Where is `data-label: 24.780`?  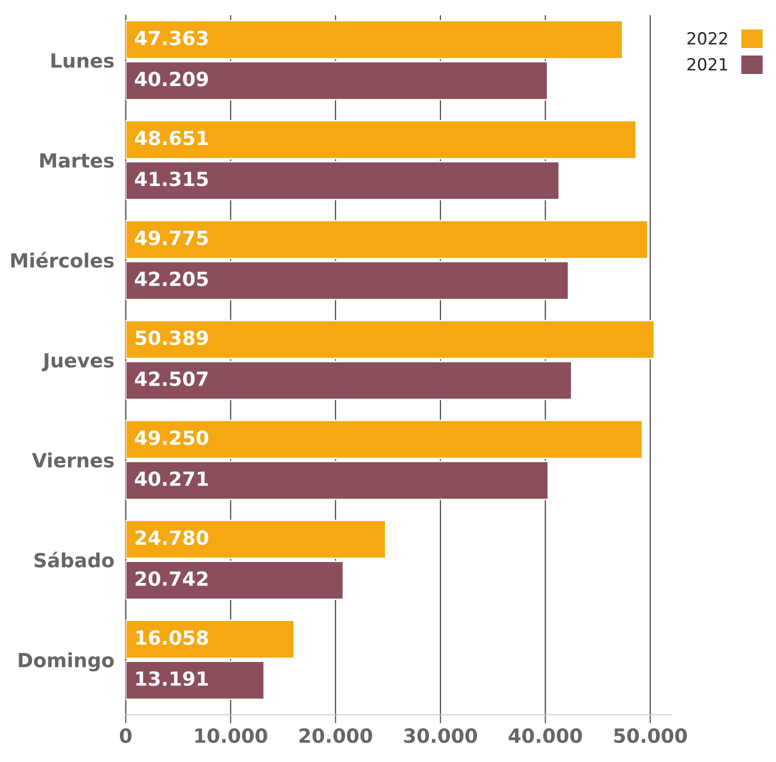 data-label: 24.780 is located at coordinates (172, 538).